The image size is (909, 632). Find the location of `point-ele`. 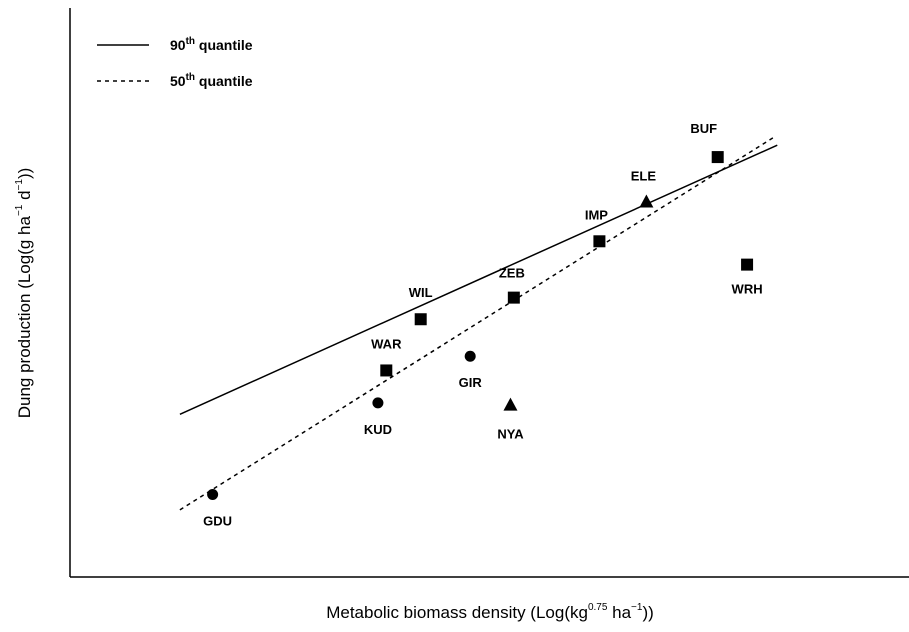

point-ele is located at coordinates (646, 201).